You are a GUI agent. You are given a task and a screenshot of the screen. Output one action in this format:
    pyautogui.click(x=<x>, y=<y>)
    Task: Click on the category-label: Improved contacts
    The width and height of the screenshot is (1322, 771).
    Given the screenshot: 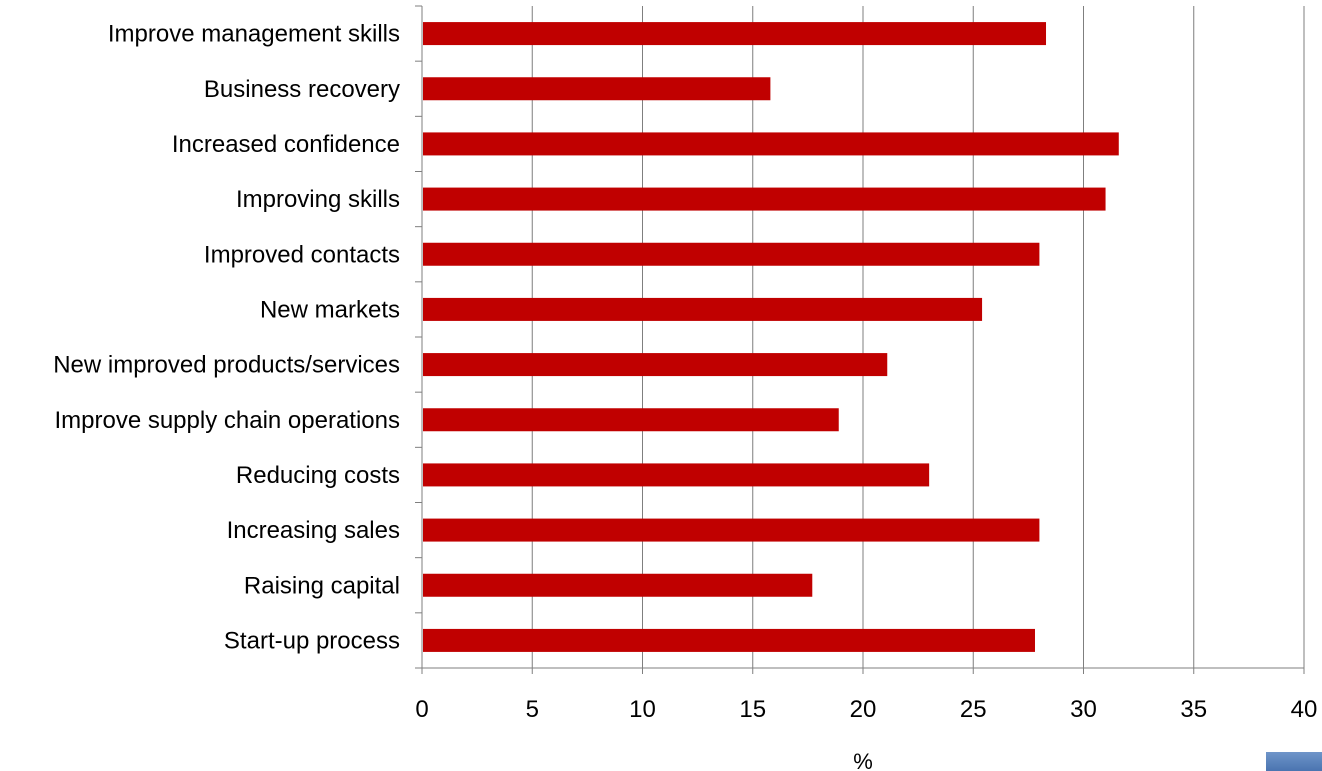 What is the action you would take?
    pyautogui.click(x=302, y=254)
    